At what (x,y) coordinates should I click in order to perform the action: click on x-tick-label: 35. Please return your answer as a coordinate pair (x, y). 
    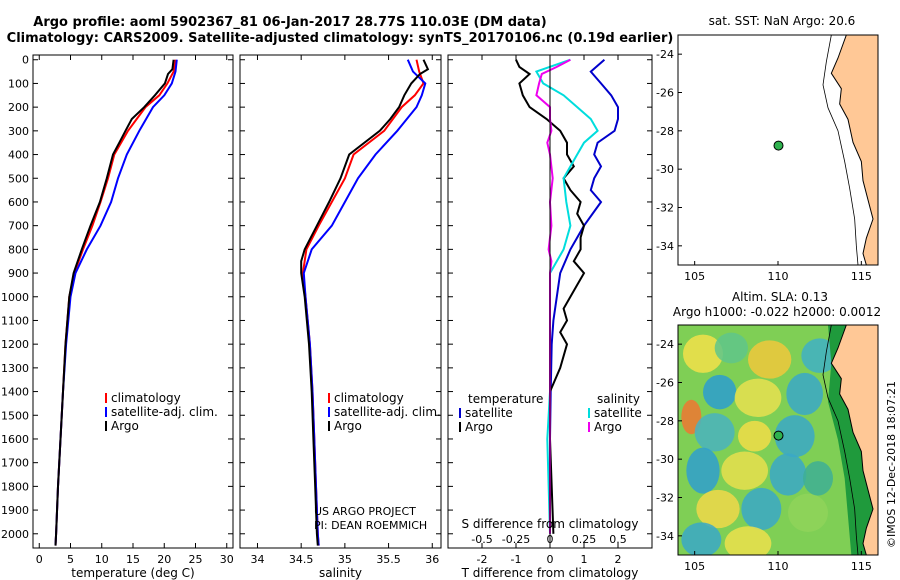
    Looking at the image, I should click on (345, 559).